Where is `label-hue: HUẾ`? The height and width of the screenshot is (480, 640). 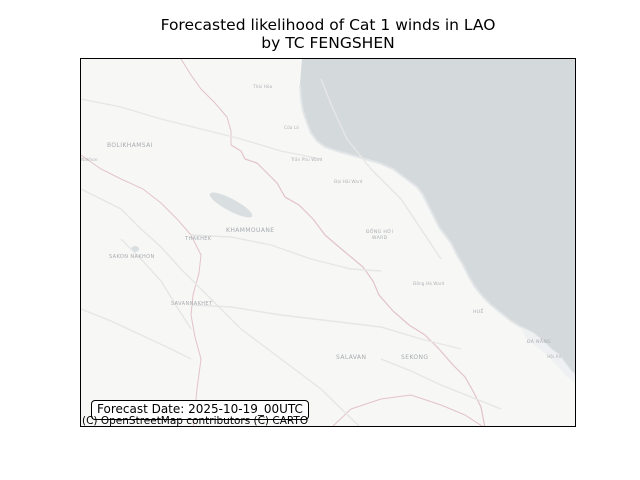 label-hue: HUẾ is located at coordinates (478, 311).